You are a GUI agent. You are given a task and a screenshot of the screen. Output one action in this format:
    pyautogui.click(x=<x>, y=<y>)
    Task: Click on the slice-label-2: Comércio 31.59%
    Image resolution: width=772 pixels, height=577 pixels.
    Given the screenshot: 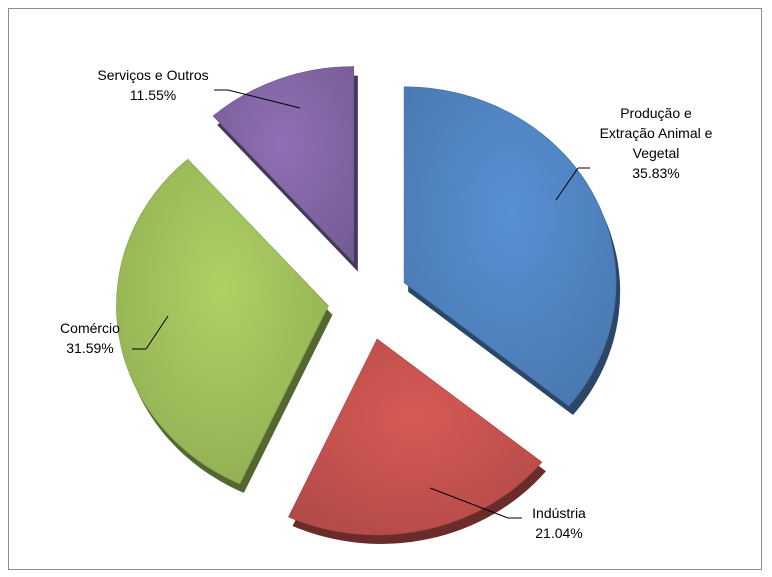 What is the action you would take?
    pyautogui.click(x=90, y=338)
    